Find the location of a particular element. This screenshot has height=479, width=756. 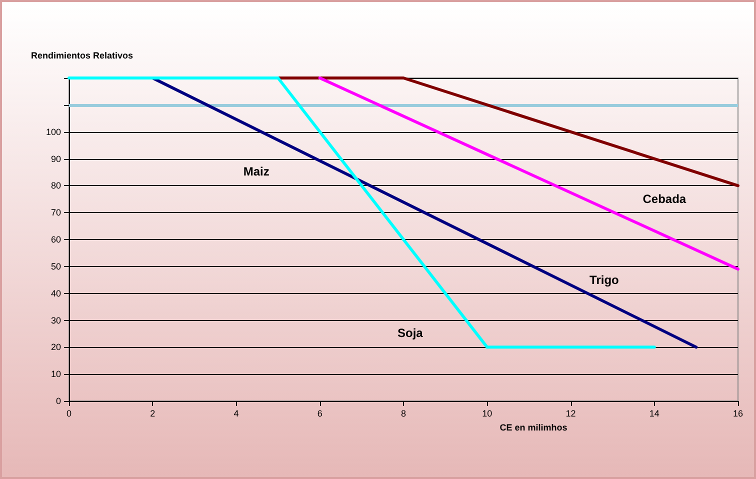

y-tick-label: 30 is located at coordinates (55, 320).